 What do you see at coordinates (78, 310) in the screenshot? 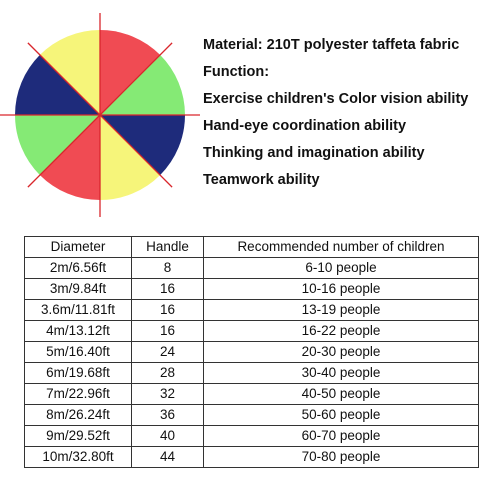
I see `diameter-cell: 3.6m/11.81ft` at bounding box center [78, 310].